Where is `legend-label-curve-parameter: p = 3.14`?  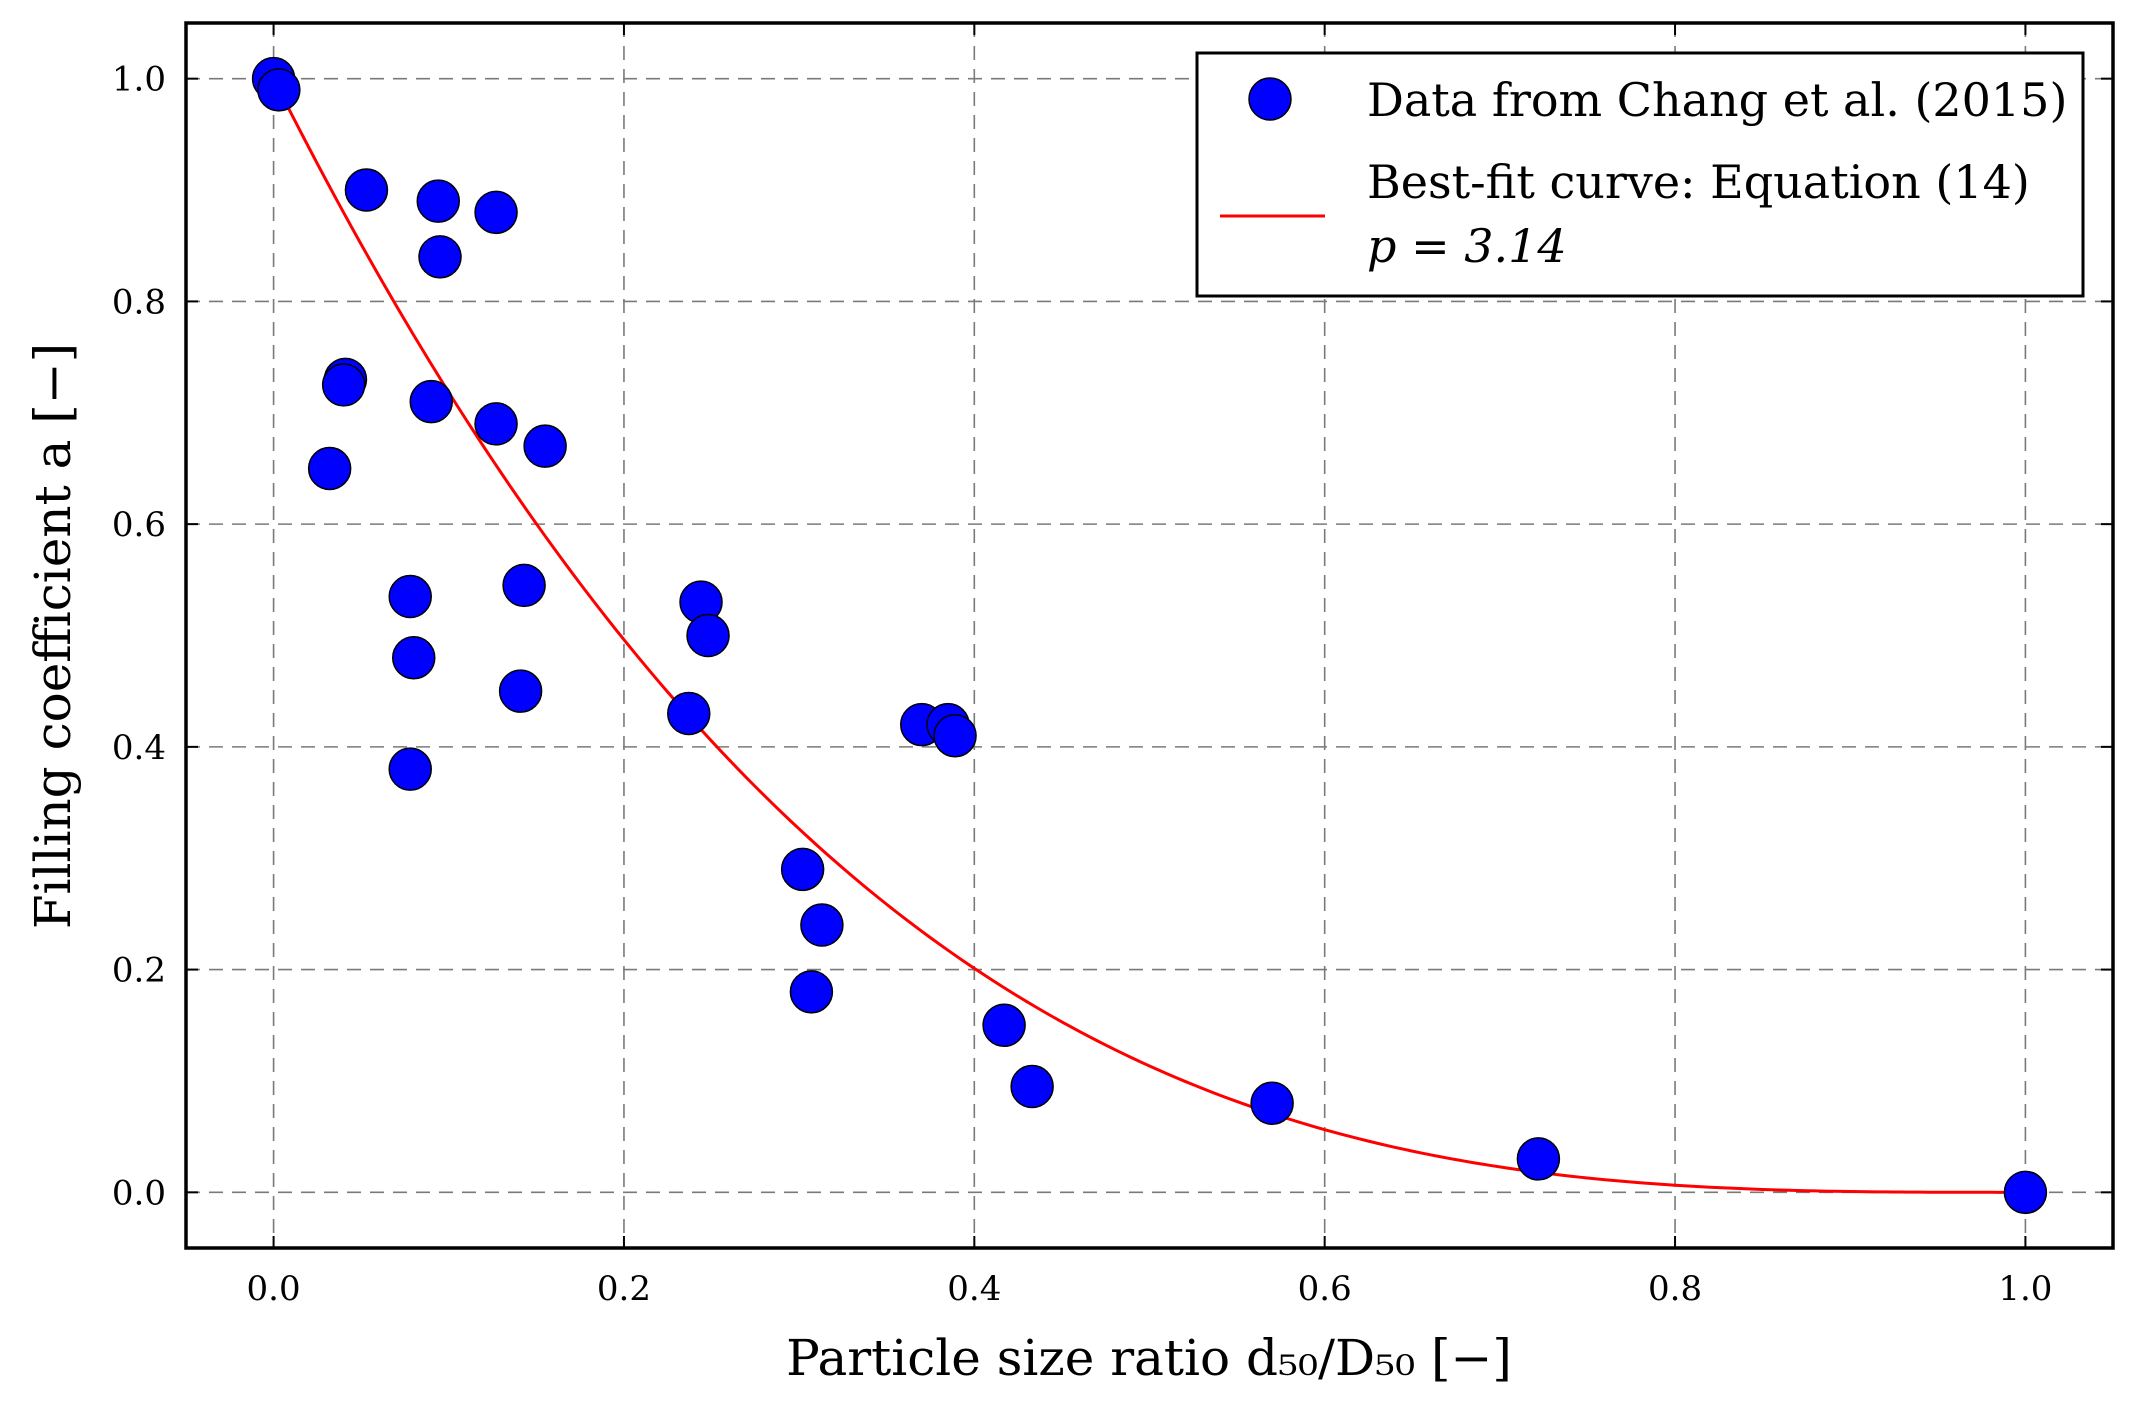 legend-label-curve-parameter: p = 3.14 is located at coordinates (1467, 246).